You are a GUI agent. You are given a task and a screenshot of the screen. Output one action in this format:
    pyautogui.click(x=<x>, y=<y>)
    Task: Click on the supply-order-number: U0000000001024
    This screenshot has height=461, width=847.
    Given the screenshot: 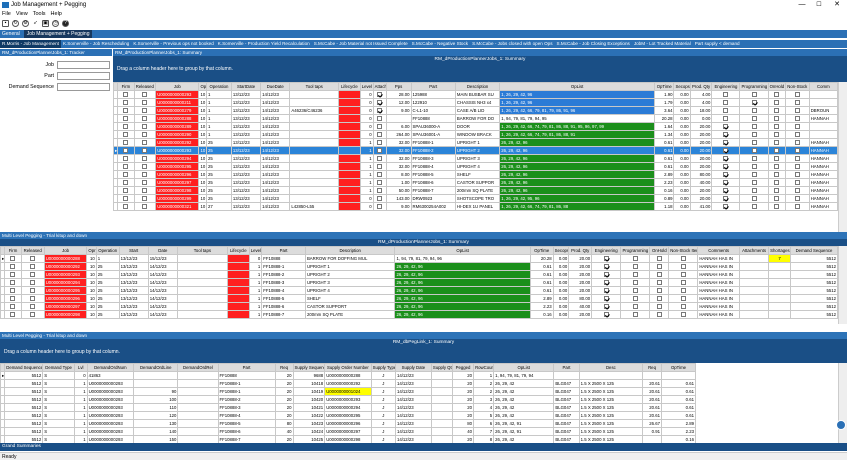 What is the action you would take?
    pyautogui.click(x=348, y=391)
    